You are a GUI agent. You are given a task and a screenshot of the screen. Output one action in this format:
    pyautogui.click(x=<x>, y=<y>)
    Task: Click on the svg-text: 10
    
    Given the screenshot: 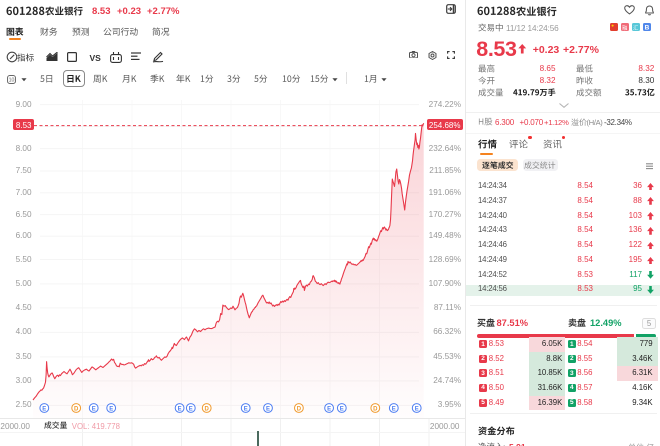 What is the action you would take?
    pyautogui.click(x=12, y=81)
    